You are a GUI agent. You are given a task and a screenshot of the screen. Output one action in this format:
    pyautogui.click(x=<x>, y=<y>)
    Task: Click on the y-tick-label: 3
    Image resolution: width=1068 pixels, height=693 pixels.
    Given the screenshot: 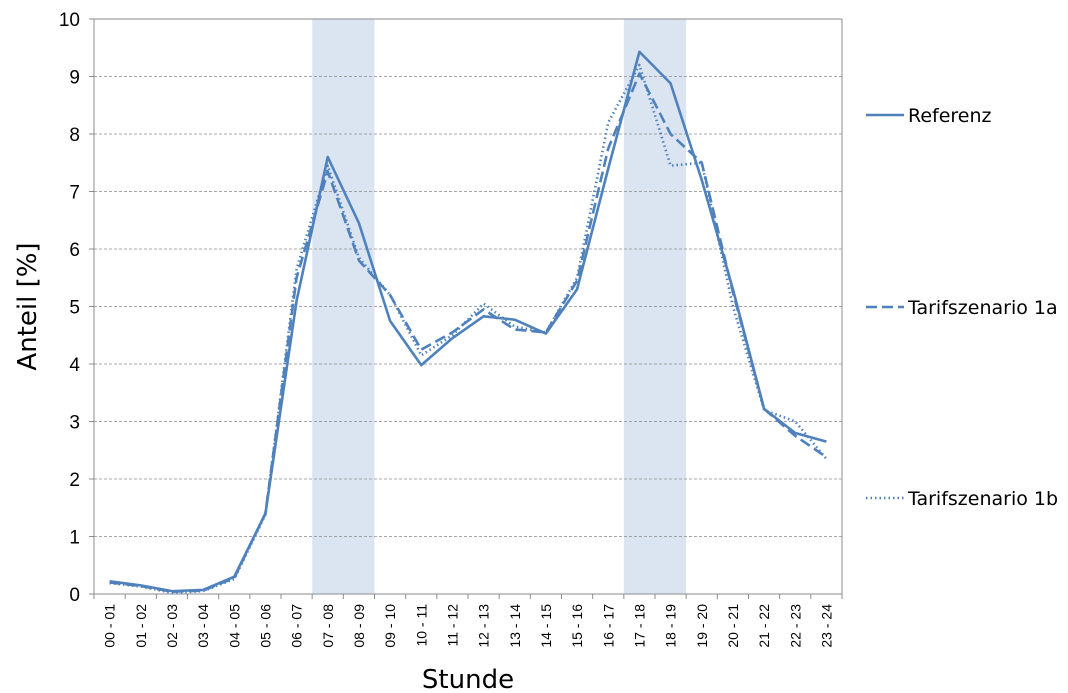 What is the action you would take?
    pyautogui.click(x=74, y=423)
    